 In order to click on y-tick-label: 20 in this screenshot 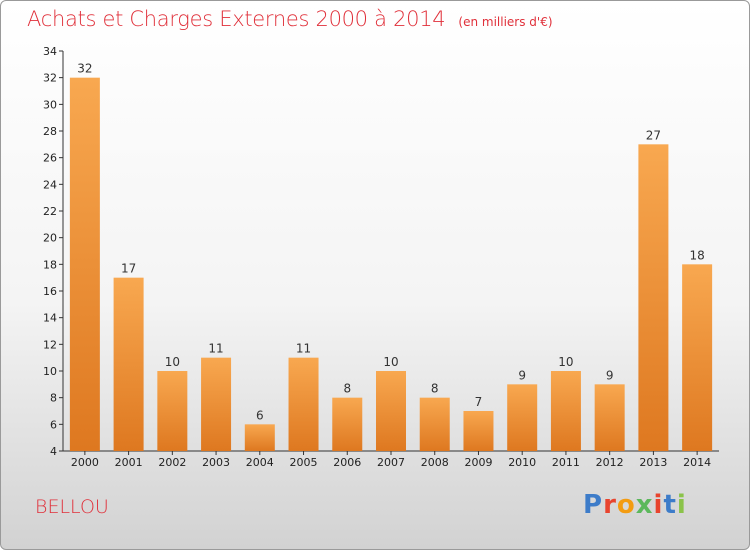, I will do `click(50, 238)`.